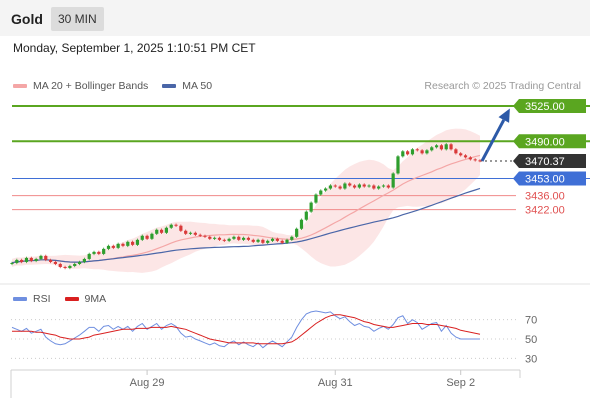  Describe the element at coordinates (169, 86) in the screenshot. I see `legend-swatch-ma50` at that location.